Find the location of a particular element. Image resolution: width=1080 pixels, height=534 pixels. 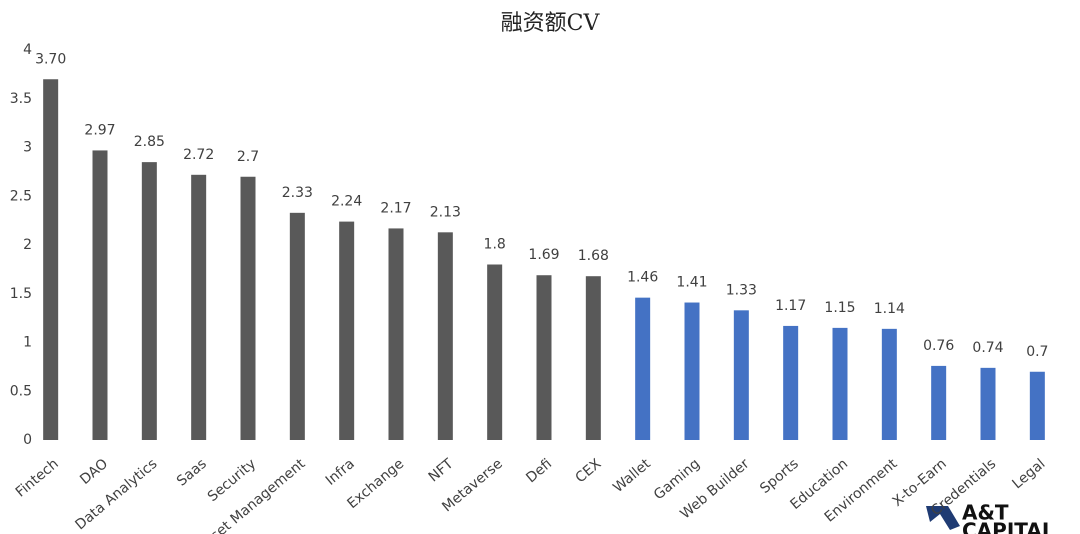

data-label: 2.7 is located at coordinates (248, 157).